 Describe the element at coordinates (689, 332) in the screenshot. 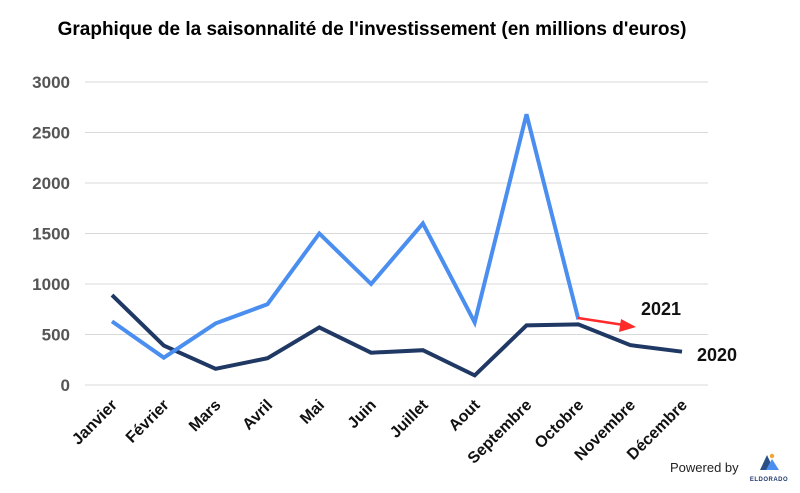

I see `series-labels: 2021 2020` at that location.